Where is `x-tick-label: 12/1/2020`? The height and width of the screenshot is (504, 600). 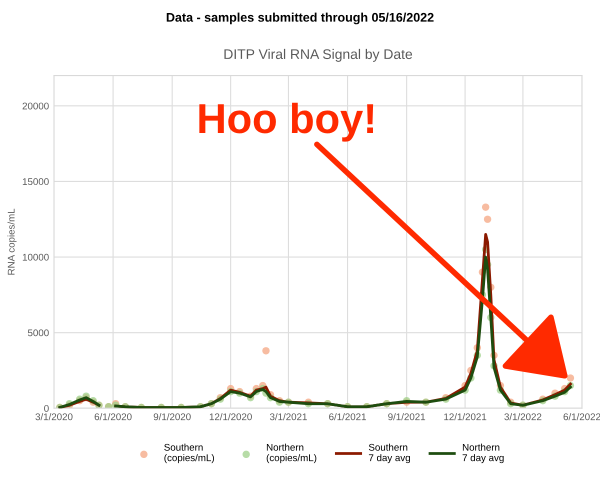 x-tick-label: 12/1/2020 is located at coordinates (231, 416).